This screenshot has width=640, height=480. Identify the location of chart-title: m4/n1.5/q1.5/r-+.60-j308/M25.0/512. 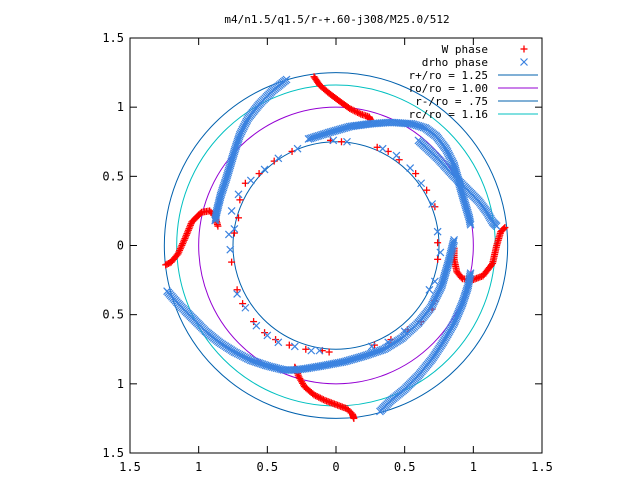
(336, 19).